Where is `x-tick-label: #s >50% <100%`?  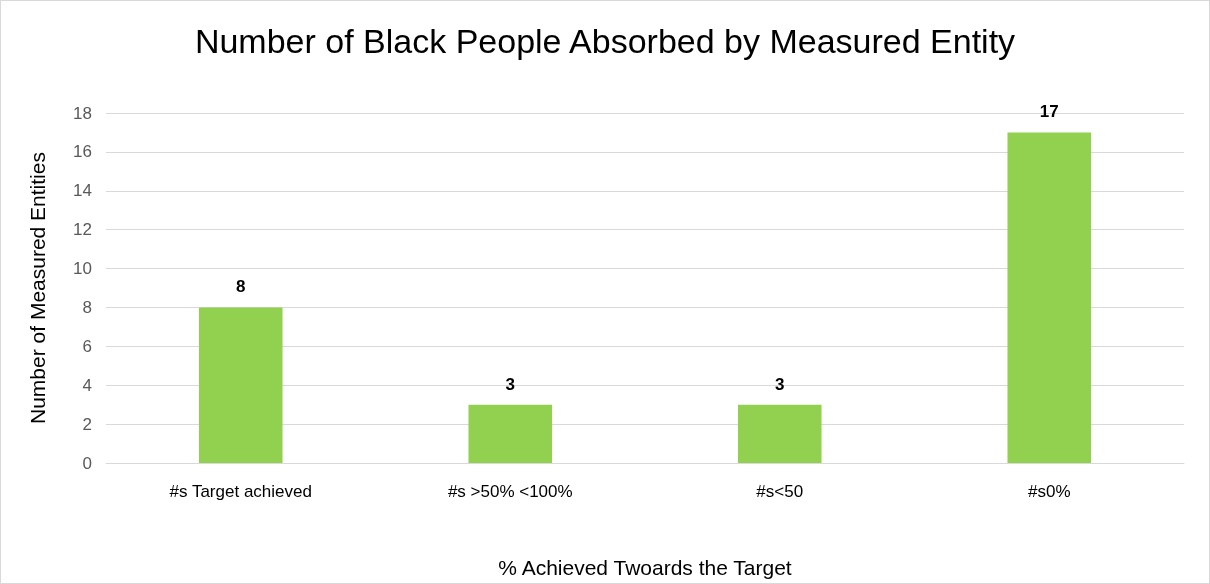
x-tick-label: #s >50% <100% is located at coordinates (510, 491).